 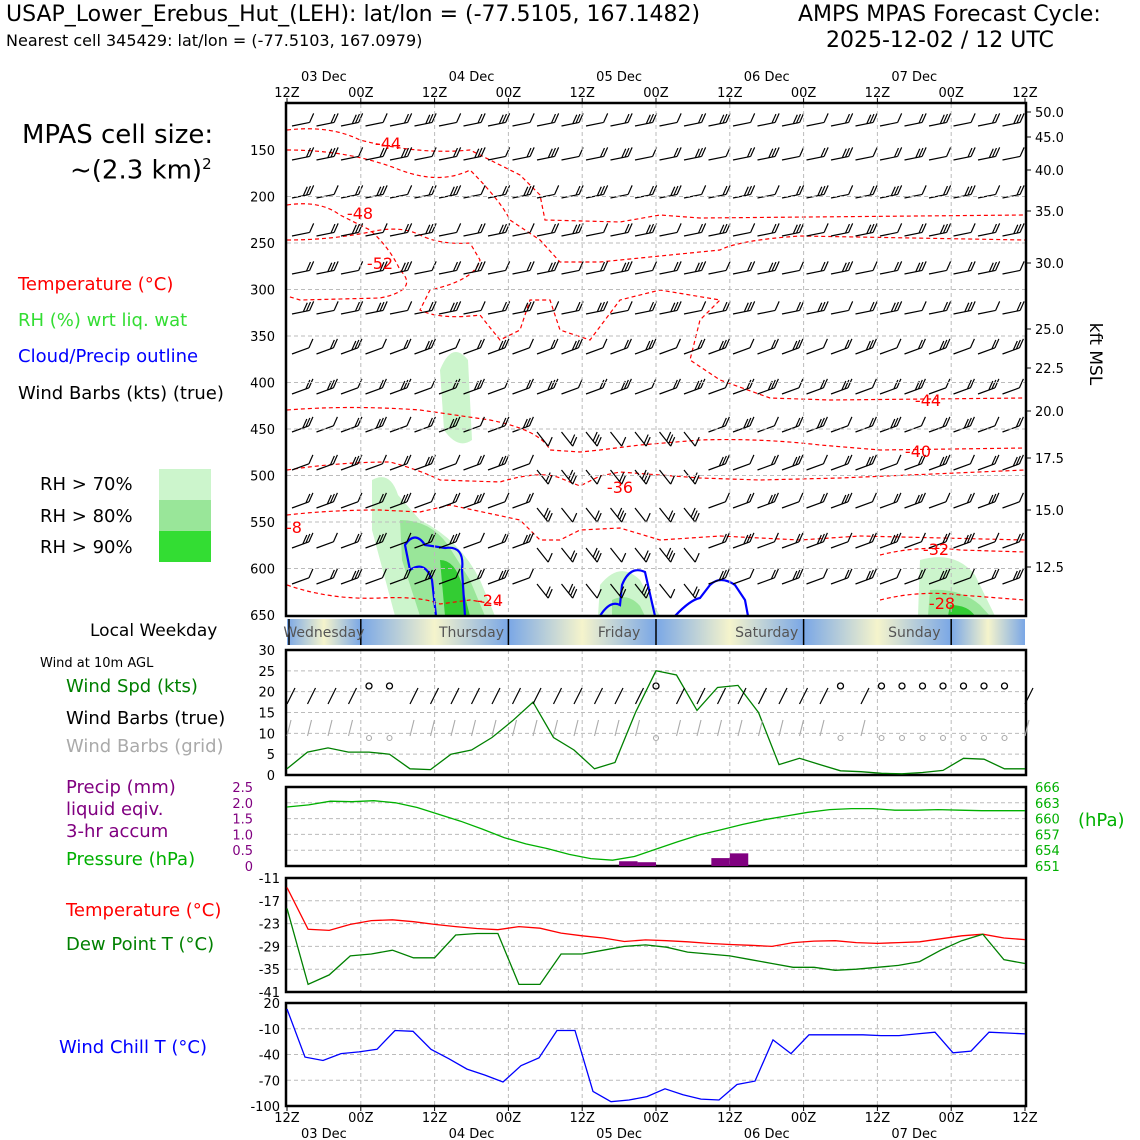 What do you see at coordinates (914, 633) in the screenshot?
I see `weekday-label: Sunday` at bounding box center [914, 633].